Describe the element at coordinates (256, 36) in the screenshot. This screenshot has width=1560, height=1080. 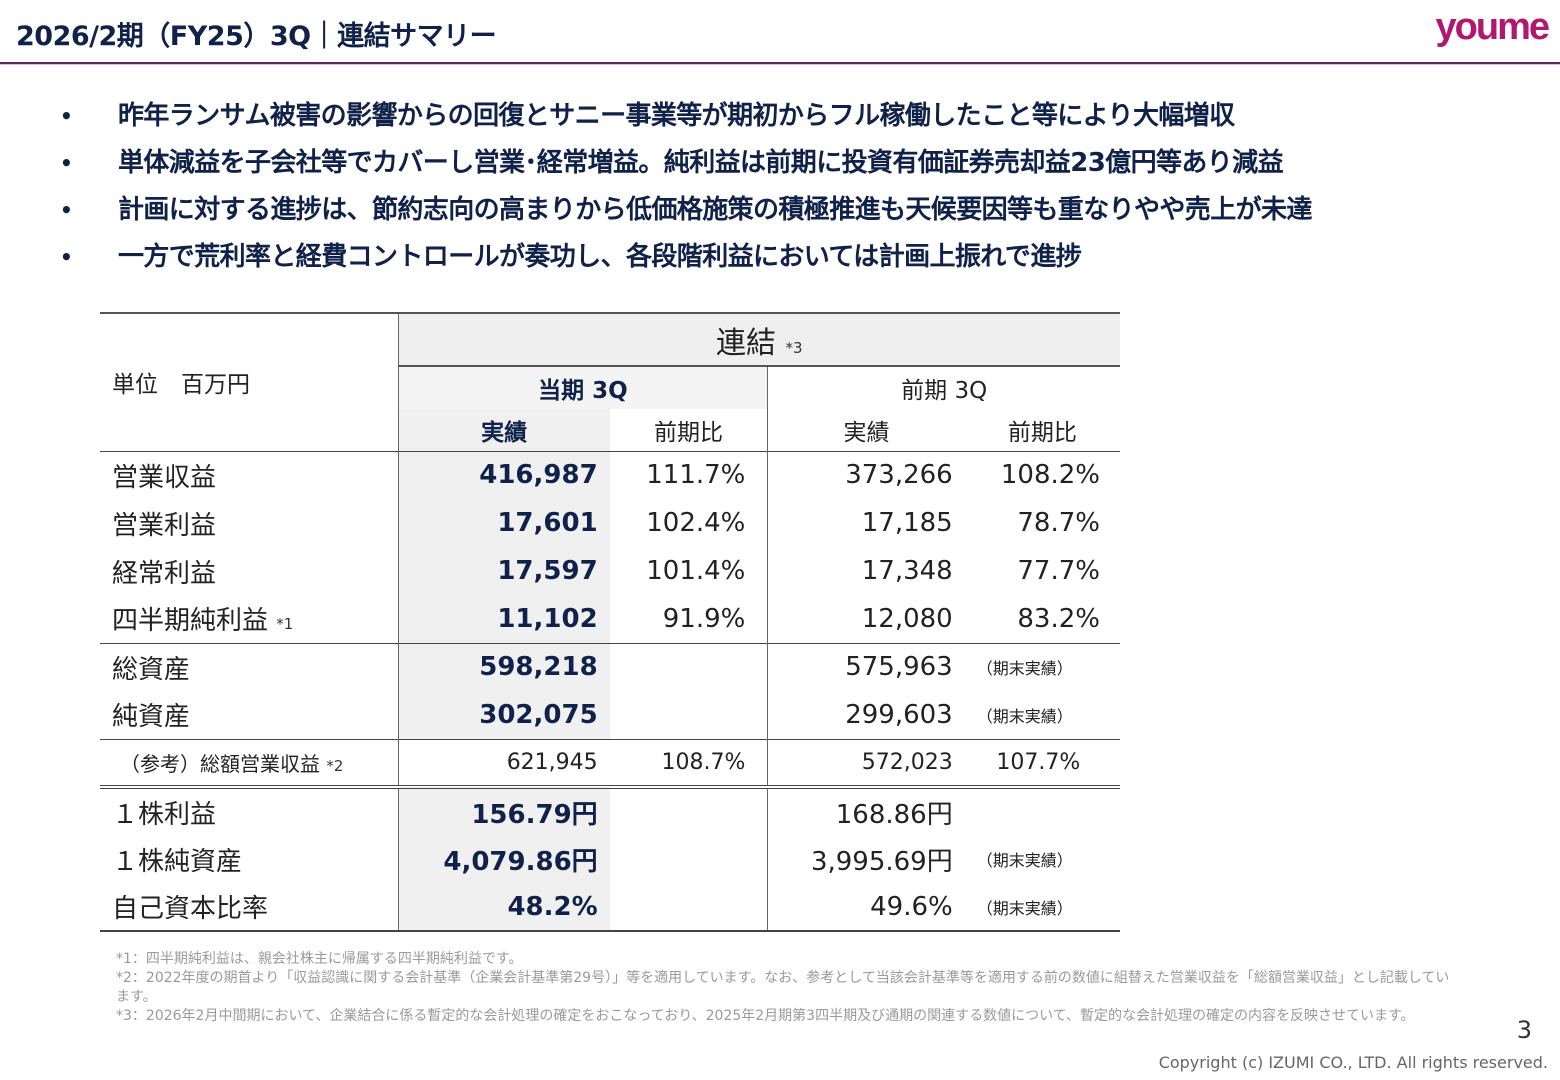
I see `page-title: 2026/2期（FY25）3Q｜連結サマリー` at that location.